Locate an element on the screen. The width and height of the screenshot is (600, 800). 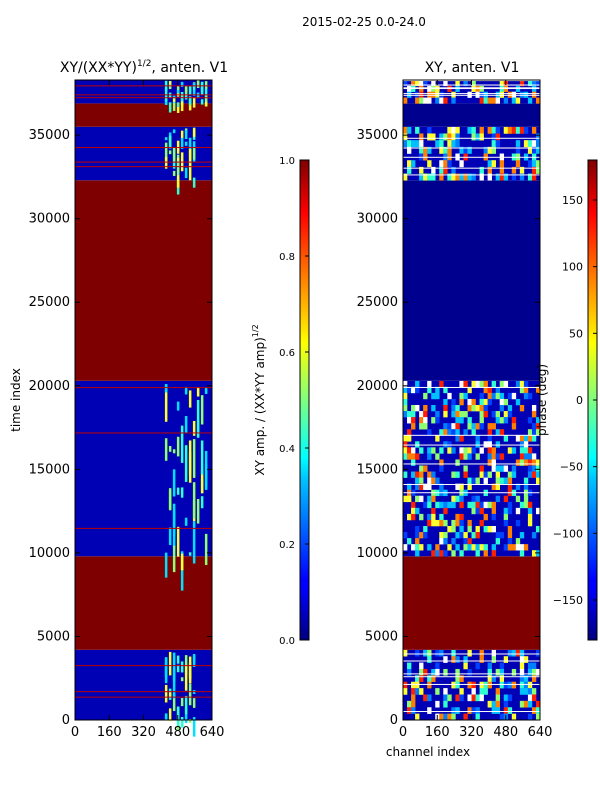
left-y-axis-label: time index is located at coordinates (16, 400).